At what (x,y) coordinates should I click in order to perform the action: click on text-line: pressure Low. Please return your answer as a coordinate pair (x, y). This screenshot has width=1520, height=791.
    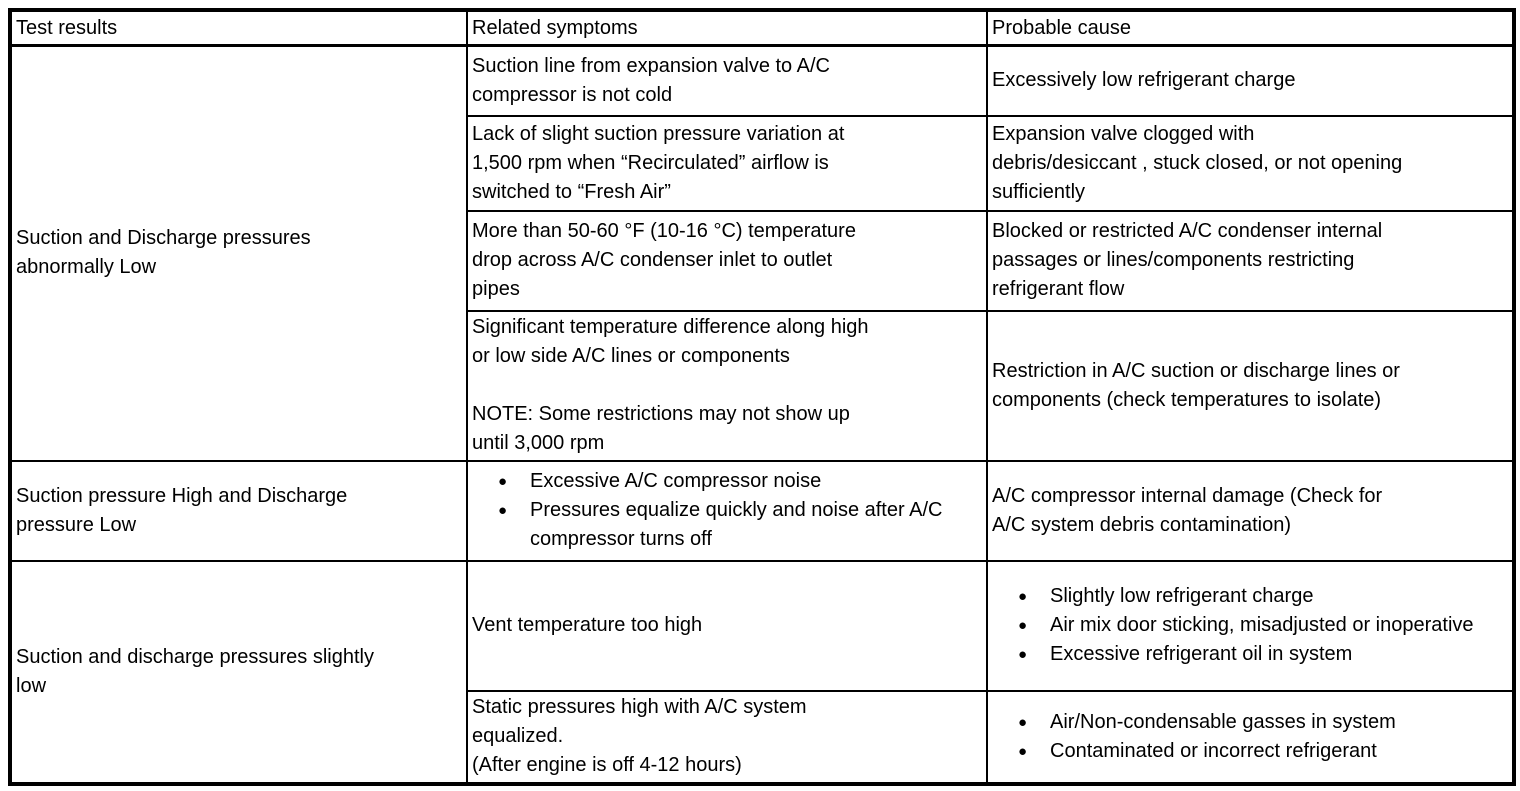
    Looking at the image, I should click on (76, 524).